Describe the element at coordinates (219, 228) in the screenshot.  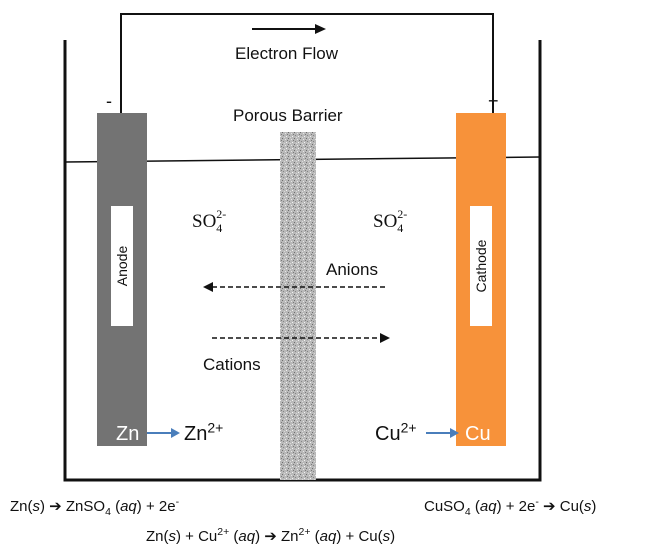
I see `sulfate-left-subscript: 4` at that location.